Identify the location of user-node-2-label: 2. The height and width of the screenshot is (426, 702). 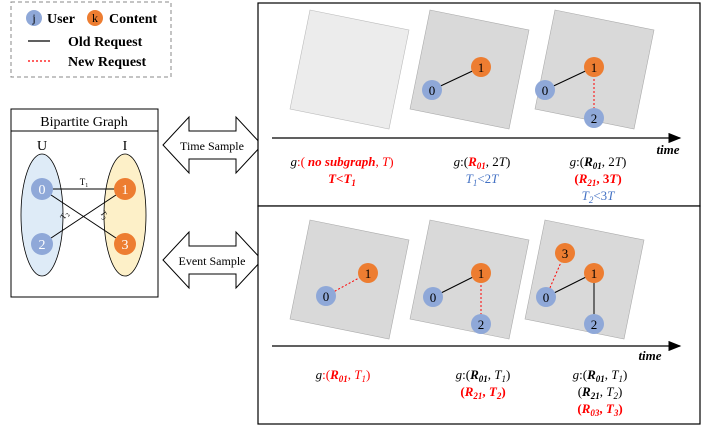
(42, 245).